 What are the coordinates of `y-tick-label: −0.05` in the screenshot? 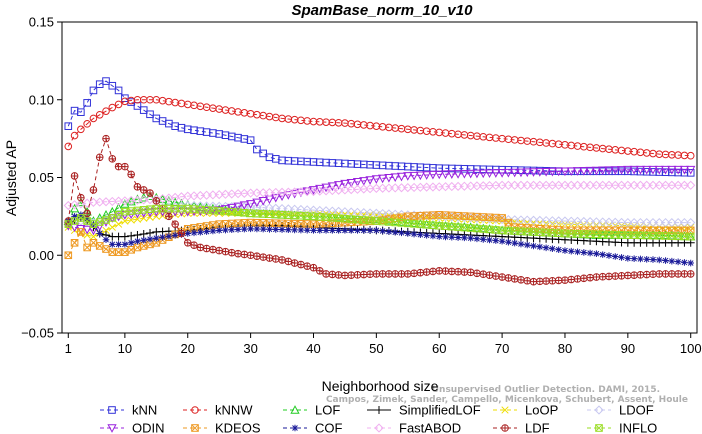 It's located at (37, 333).